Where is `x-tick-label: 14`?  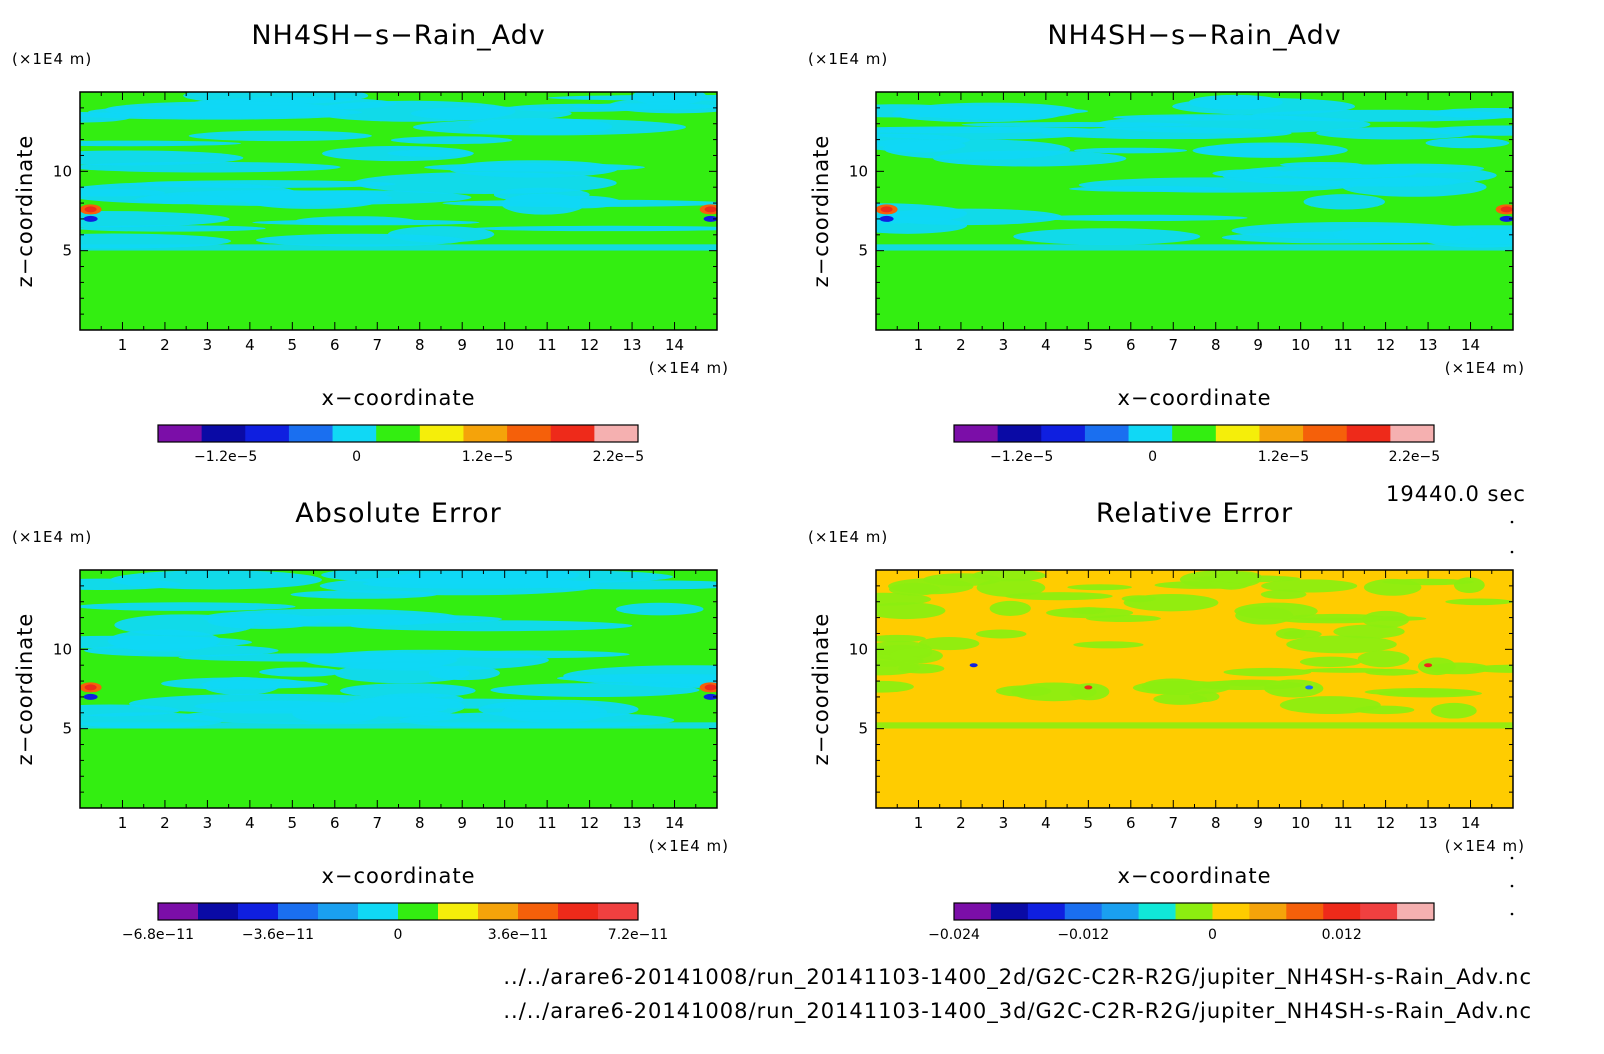
x-tick-label: 14 is located at coordinates (1470, 823).